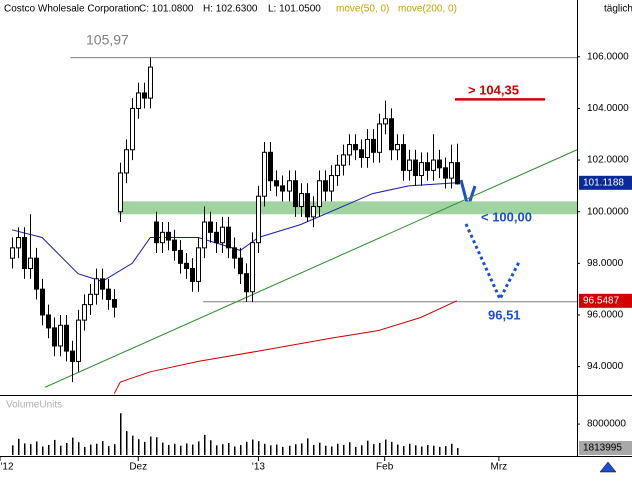 Image resolution: width=632 pixels, height=481 pixels. I want to click on y-tick-label: 94.0000, so click(605, 366).